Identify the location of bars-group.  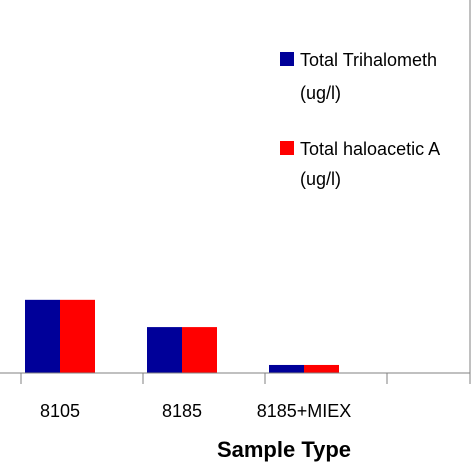
(182, 336).